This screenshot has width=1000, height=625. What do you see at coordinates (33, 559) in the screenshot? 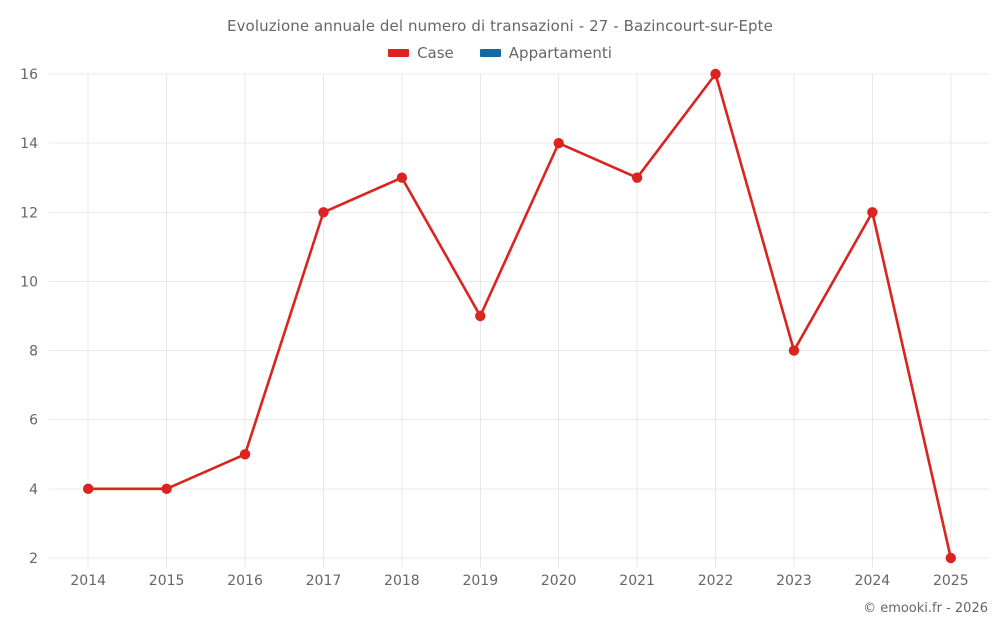
I see `y-axis-tick-label: 2` at bounding box center [33, 559].